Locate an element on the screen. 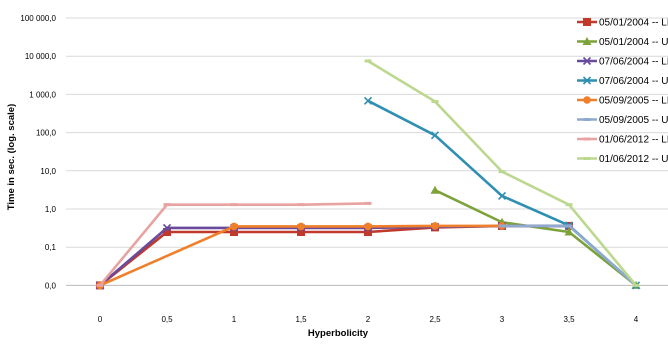 This screenshot has width=668, height=345. x-axis-title: Hyperbolicity is located at coordinates (338, 333).